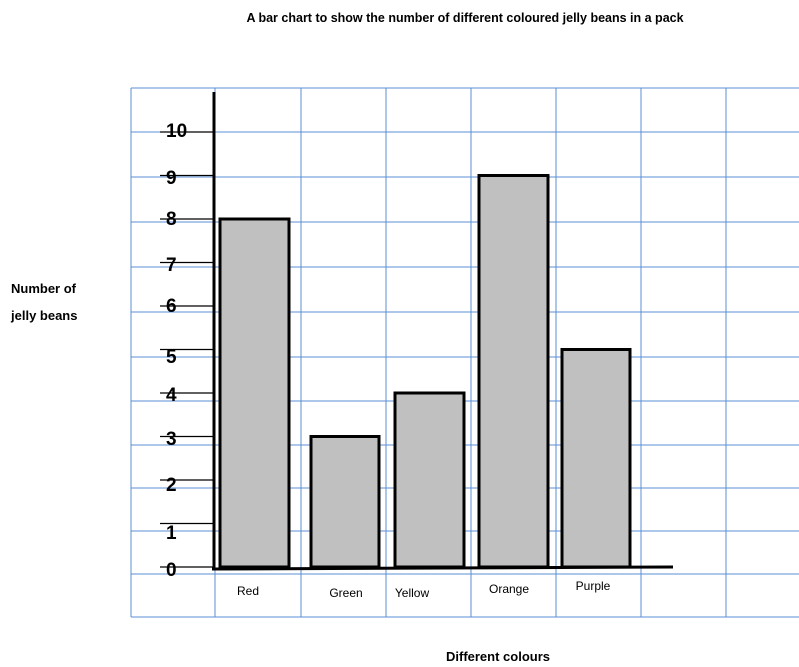 The width and height of the screenshot is (799, 667). I want to click on x-tick-label-red: Red, so click(248, 591).